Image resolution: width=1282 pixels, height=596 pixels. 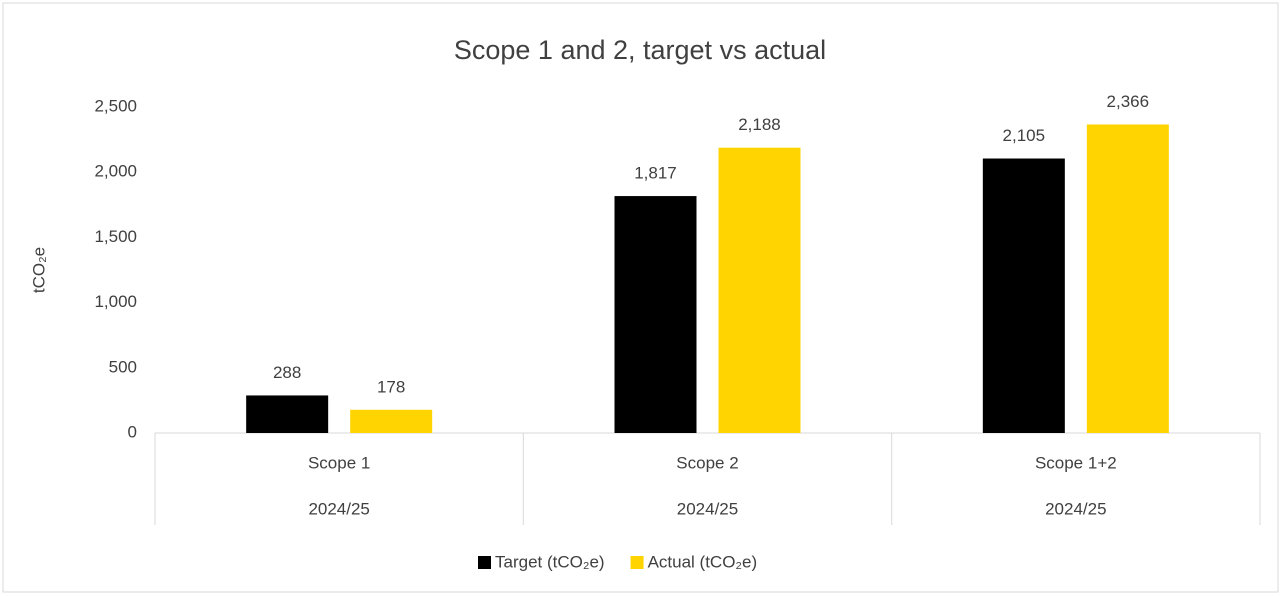 What do you see at coordinates (115, 301) in the screenshot?
I see `y-tick-label: 1,000` at bounding box center [115, 301].